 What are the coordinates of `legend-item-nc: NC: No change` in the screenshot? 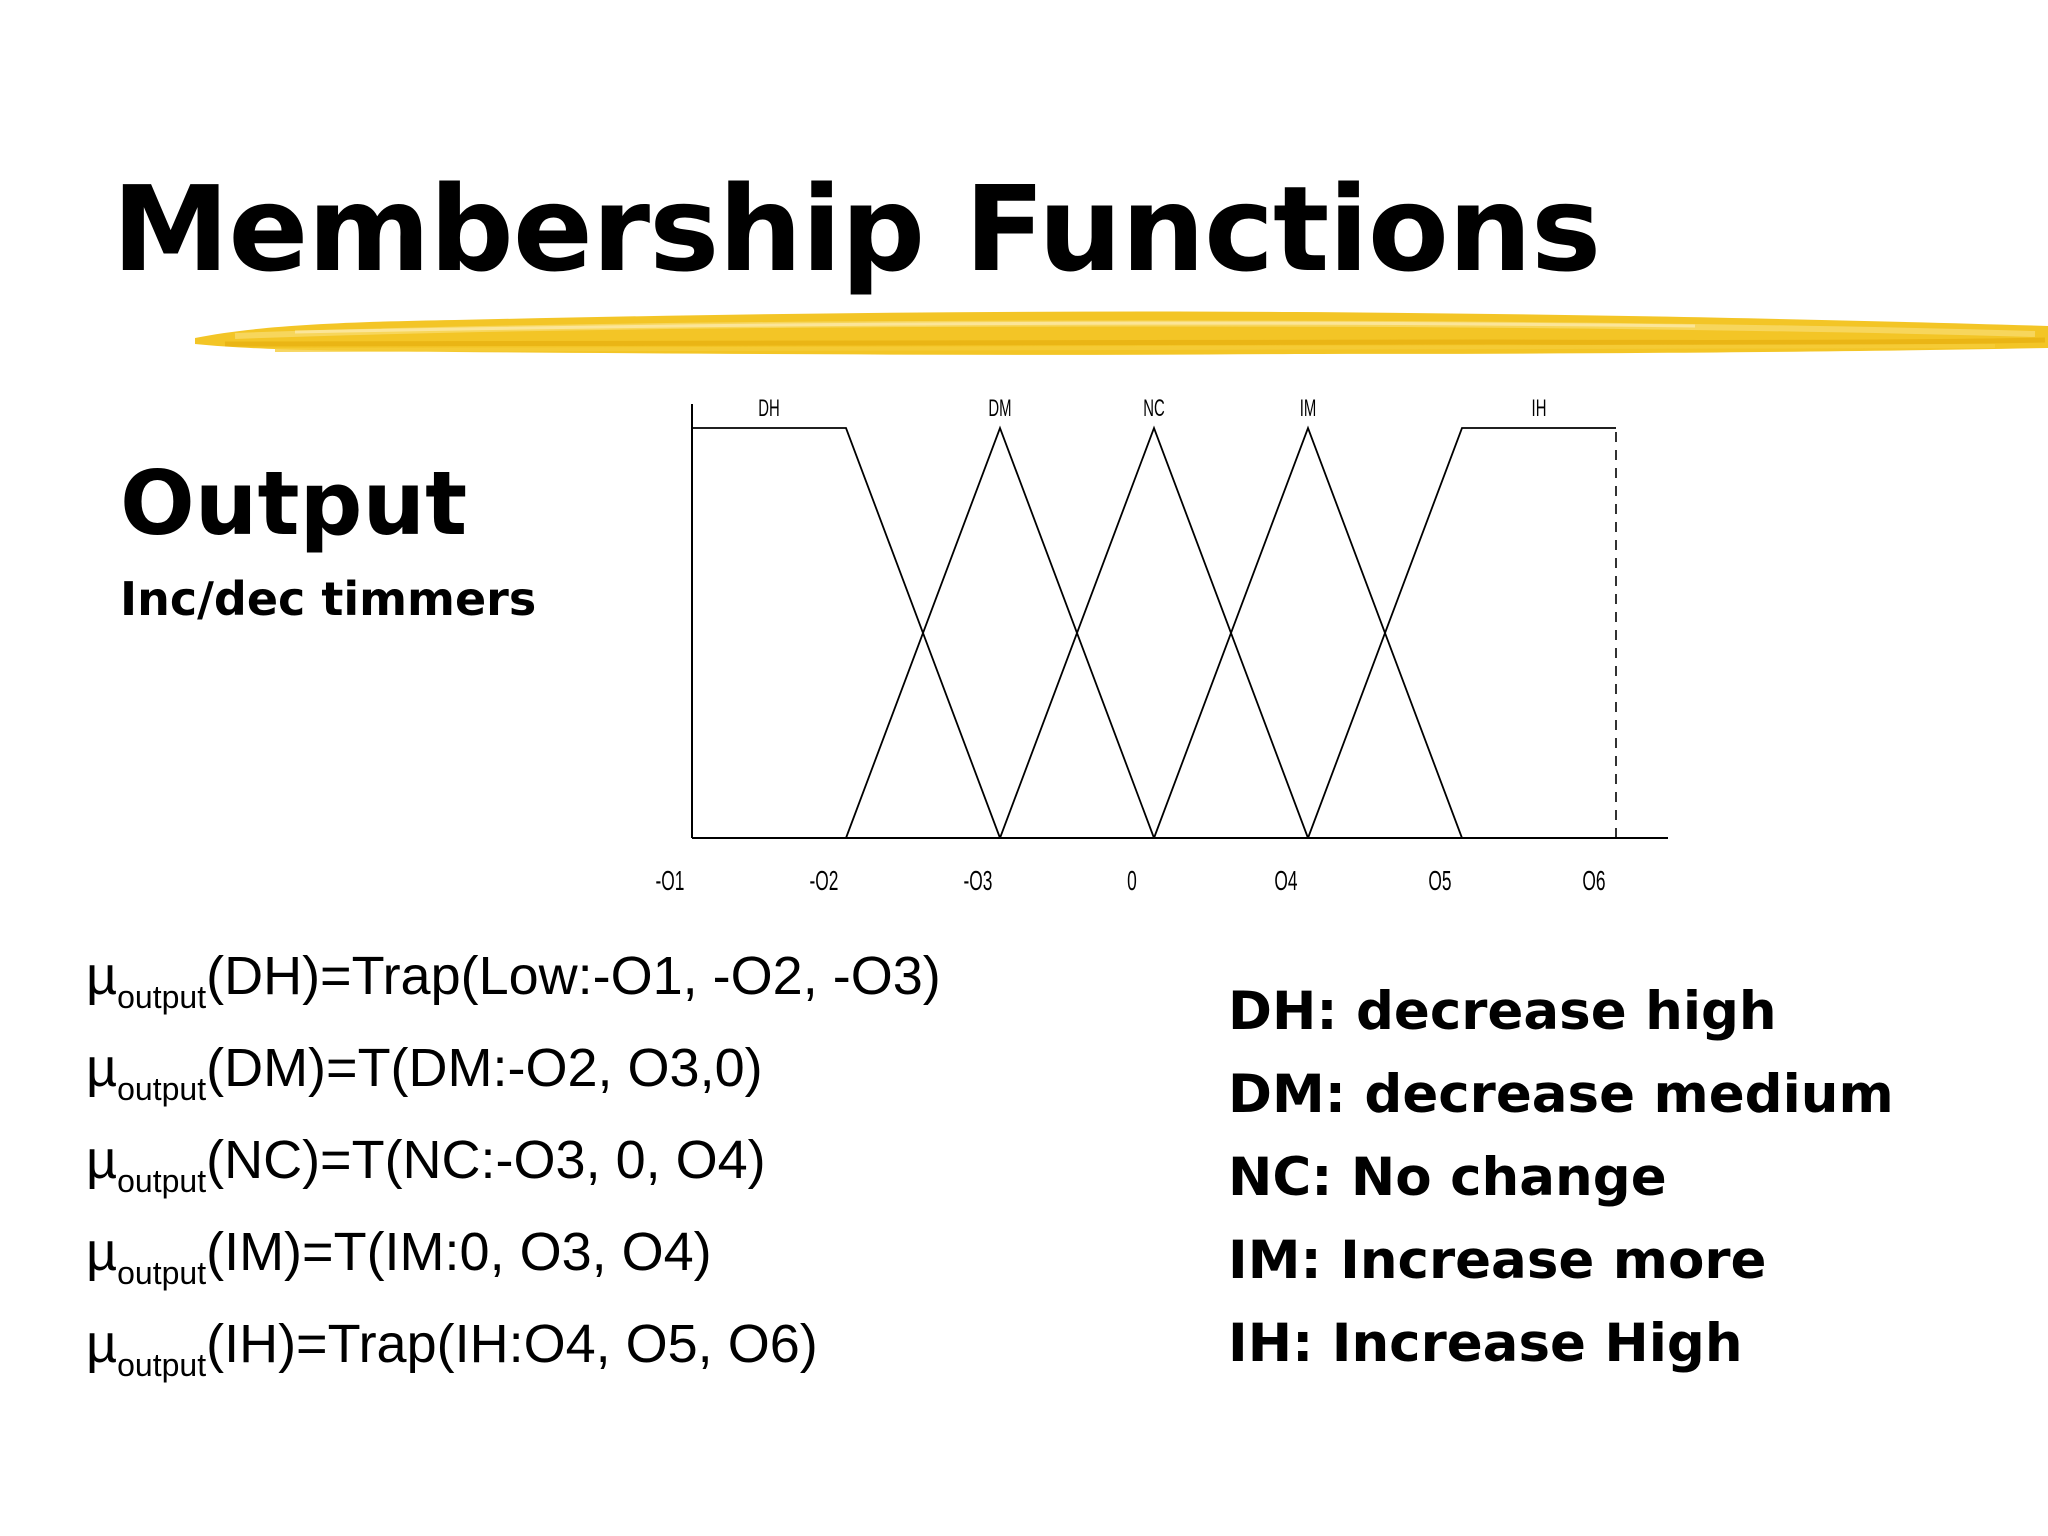 It's located at (1447, 1177).